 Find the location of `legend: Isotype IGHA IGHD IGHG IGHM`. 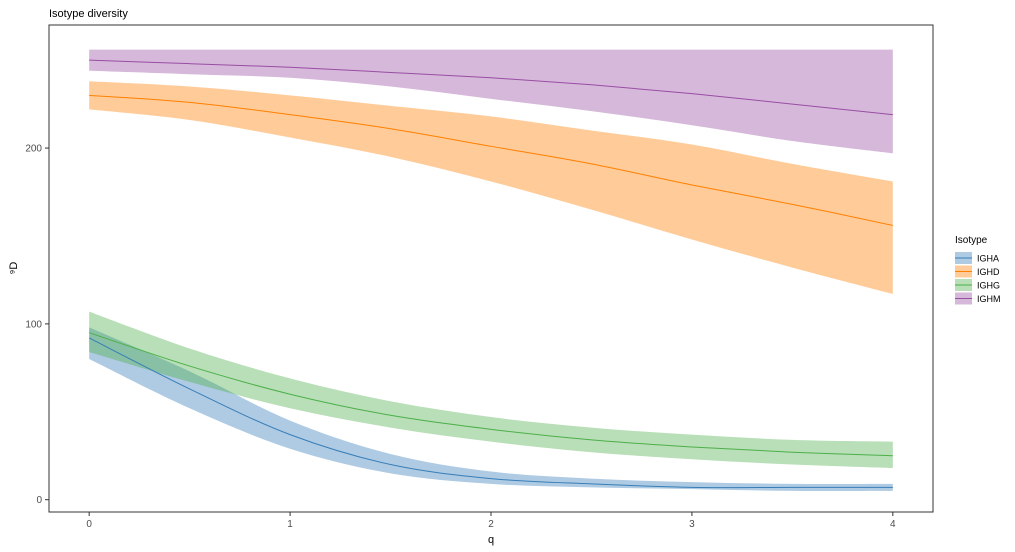

legend: Isotype IGHA IGHD IGHG IGHM is located at coordinates (978, 270).